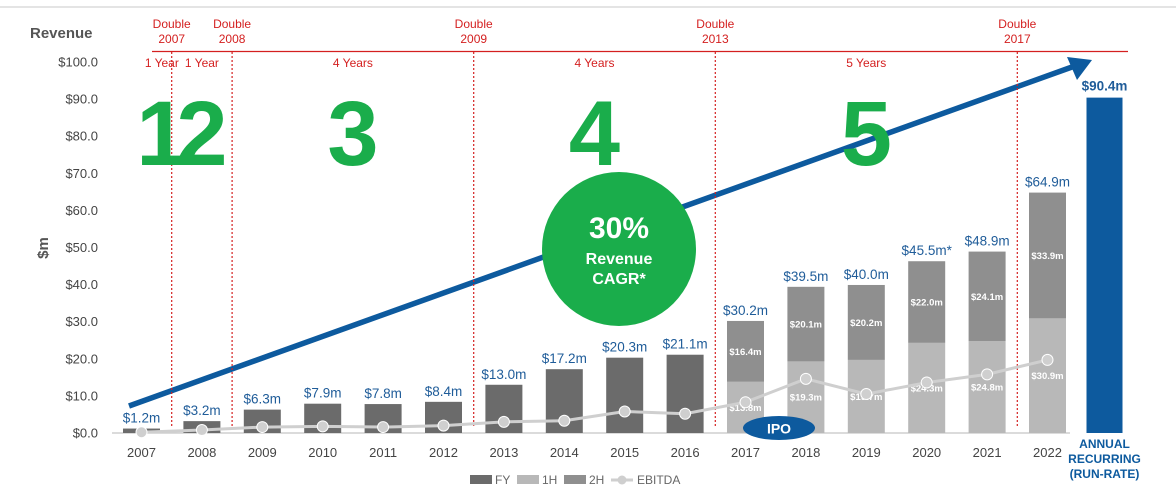  I want to click on bar-1h-value-label: $24.8m, so click(987, 387).